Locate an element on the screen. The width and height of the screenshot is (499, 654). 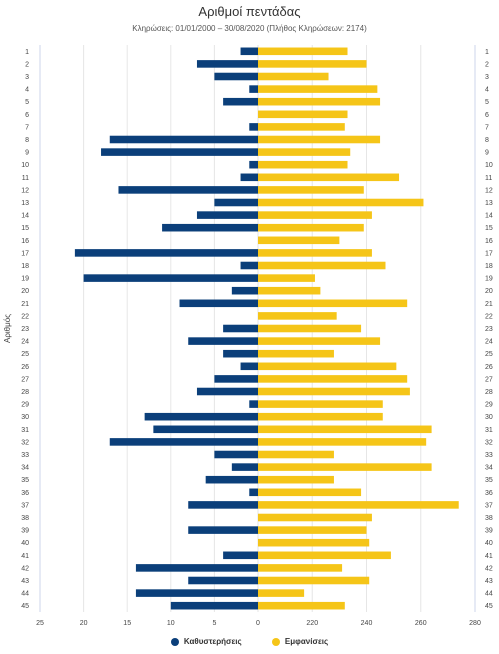
category-label-left: 36 is located at coordinates (25, 493).